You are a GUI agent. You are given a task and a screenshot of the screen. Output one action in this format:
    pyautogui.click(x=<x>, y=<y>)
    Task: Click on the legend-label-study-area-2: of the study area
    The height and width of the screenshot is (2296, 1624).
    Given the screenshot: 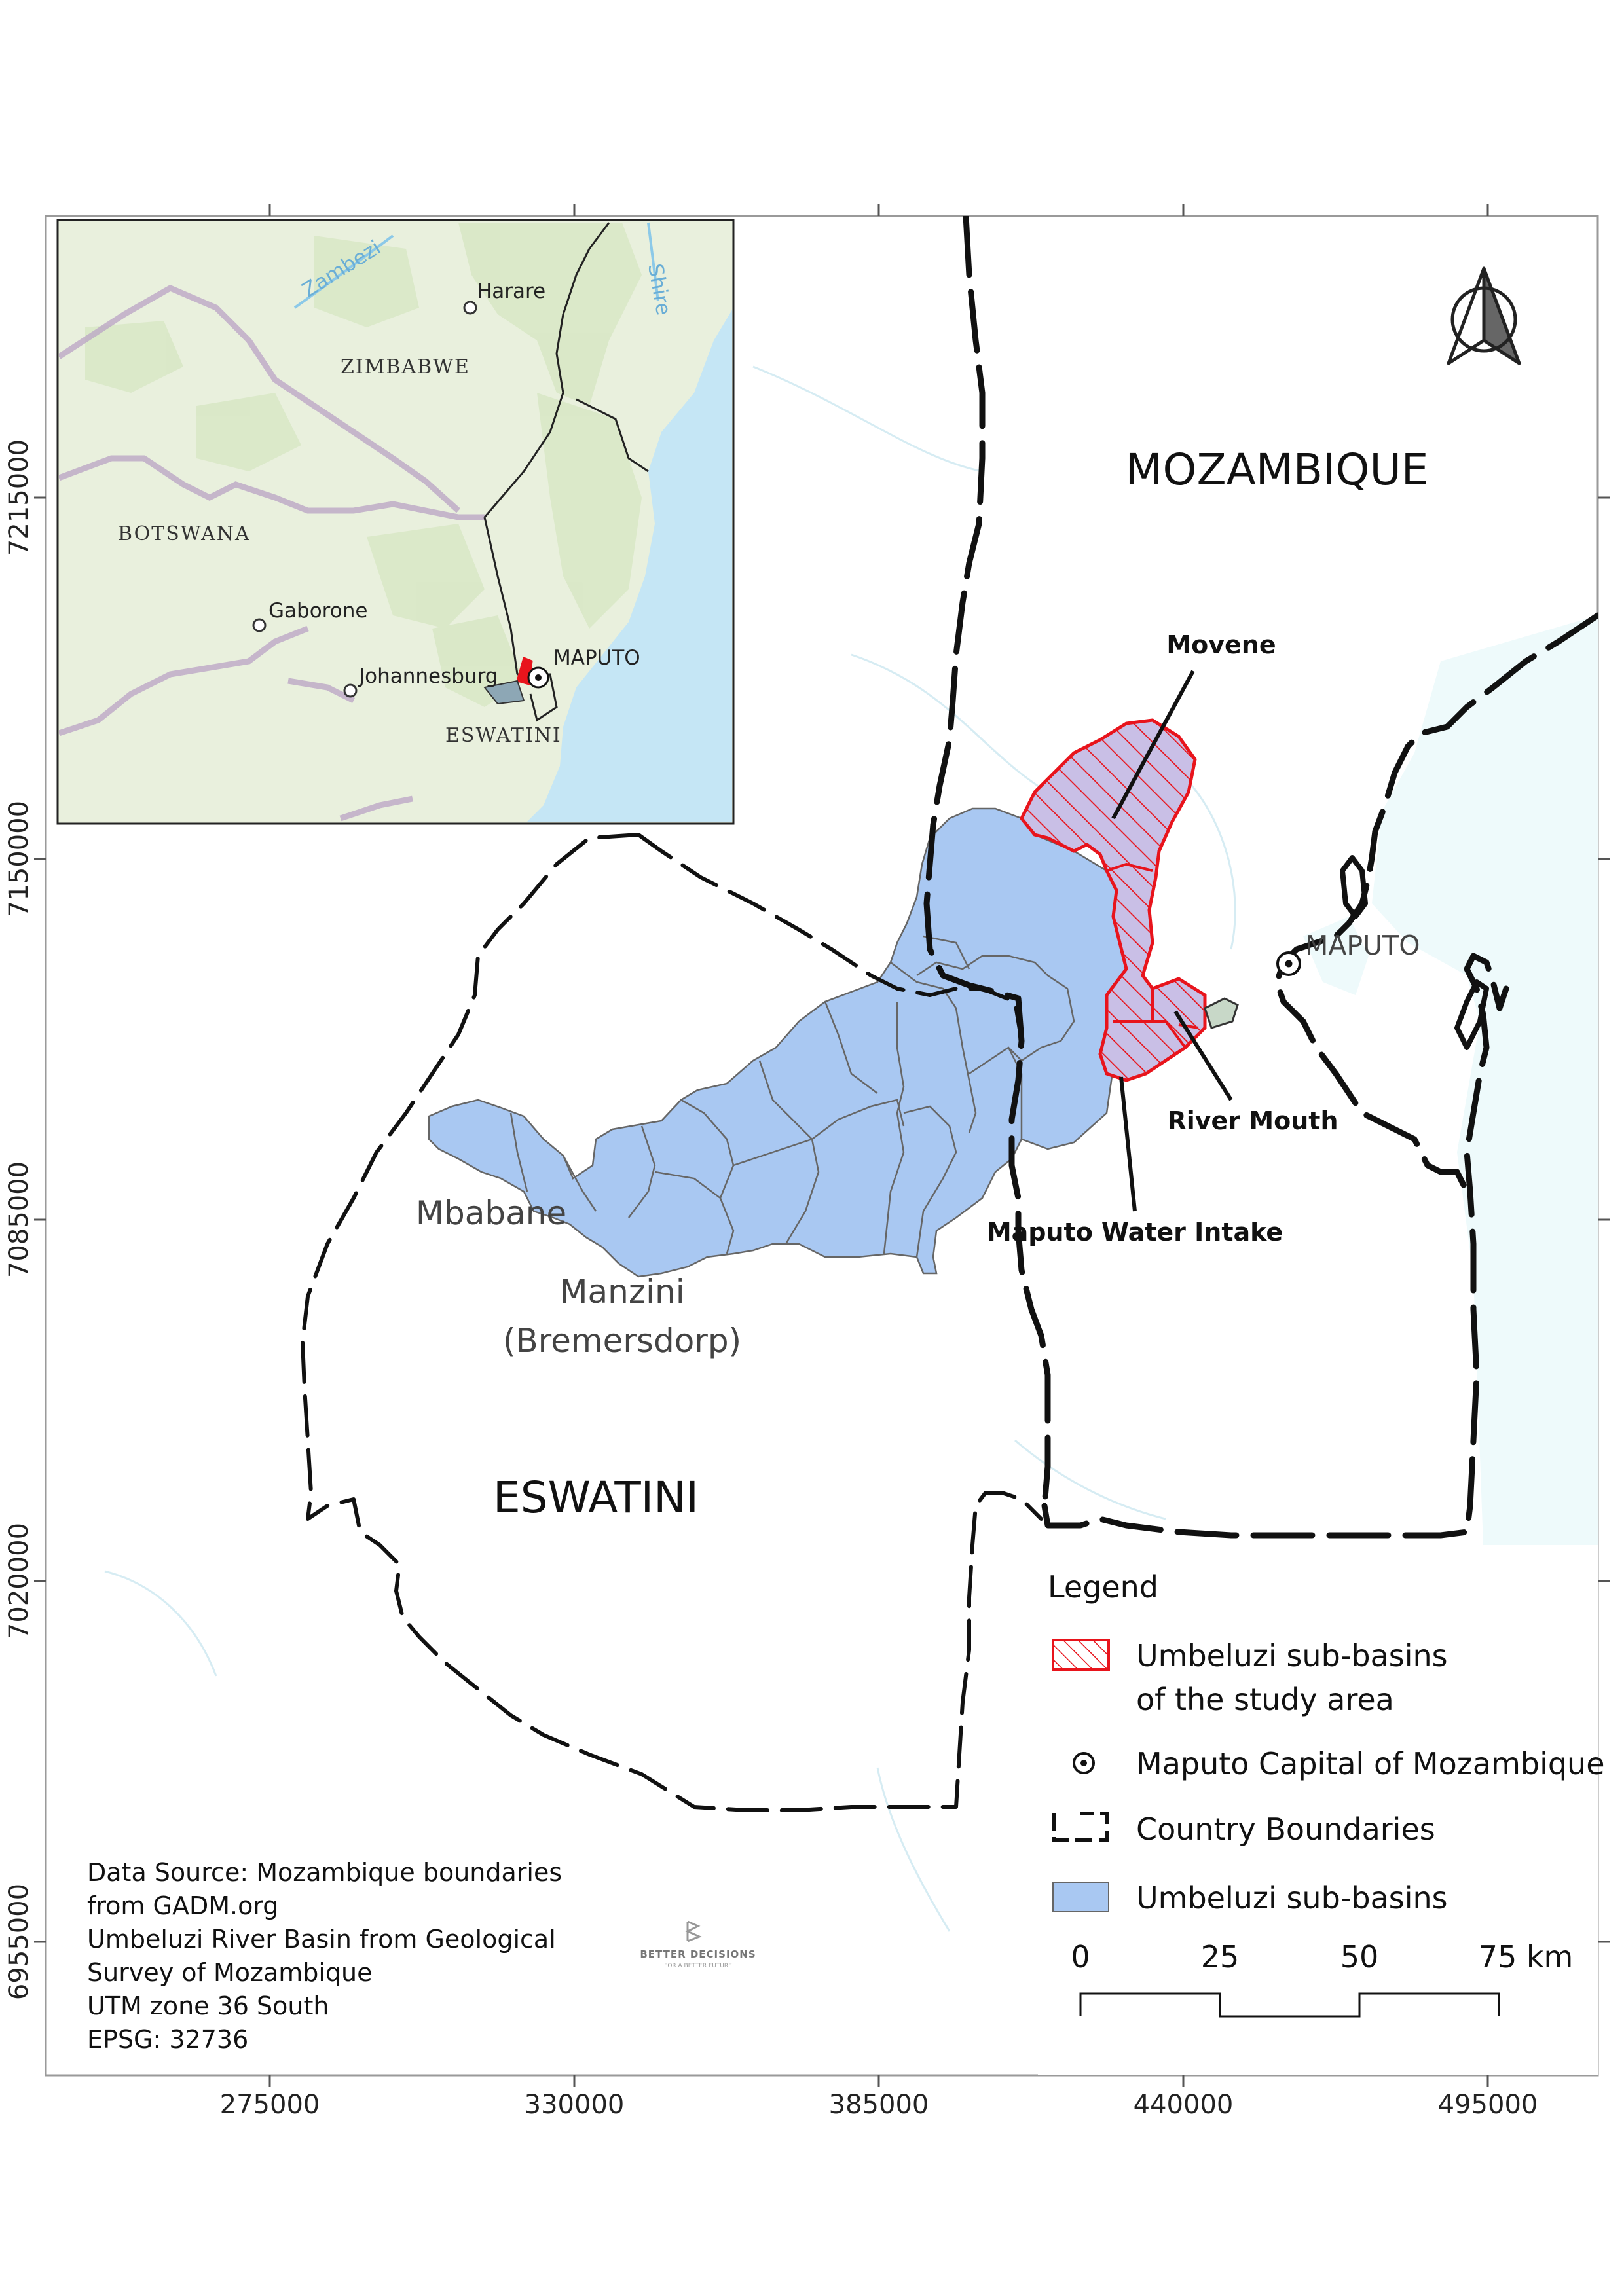 What is the action you would take?
    pyautogui.click(x=1265, y=1699)
    